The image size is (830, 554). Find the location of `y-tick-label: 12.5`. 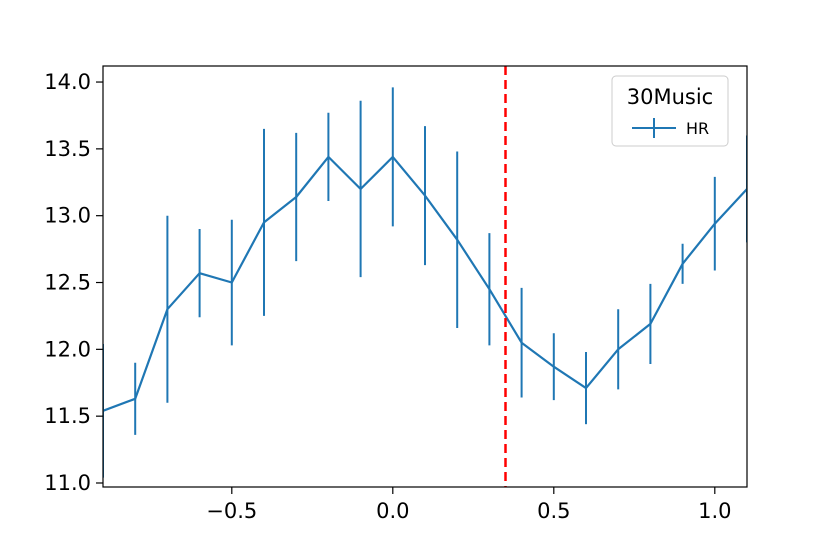

y-tick-label: 12.5 is located at coordinates (67, 283).